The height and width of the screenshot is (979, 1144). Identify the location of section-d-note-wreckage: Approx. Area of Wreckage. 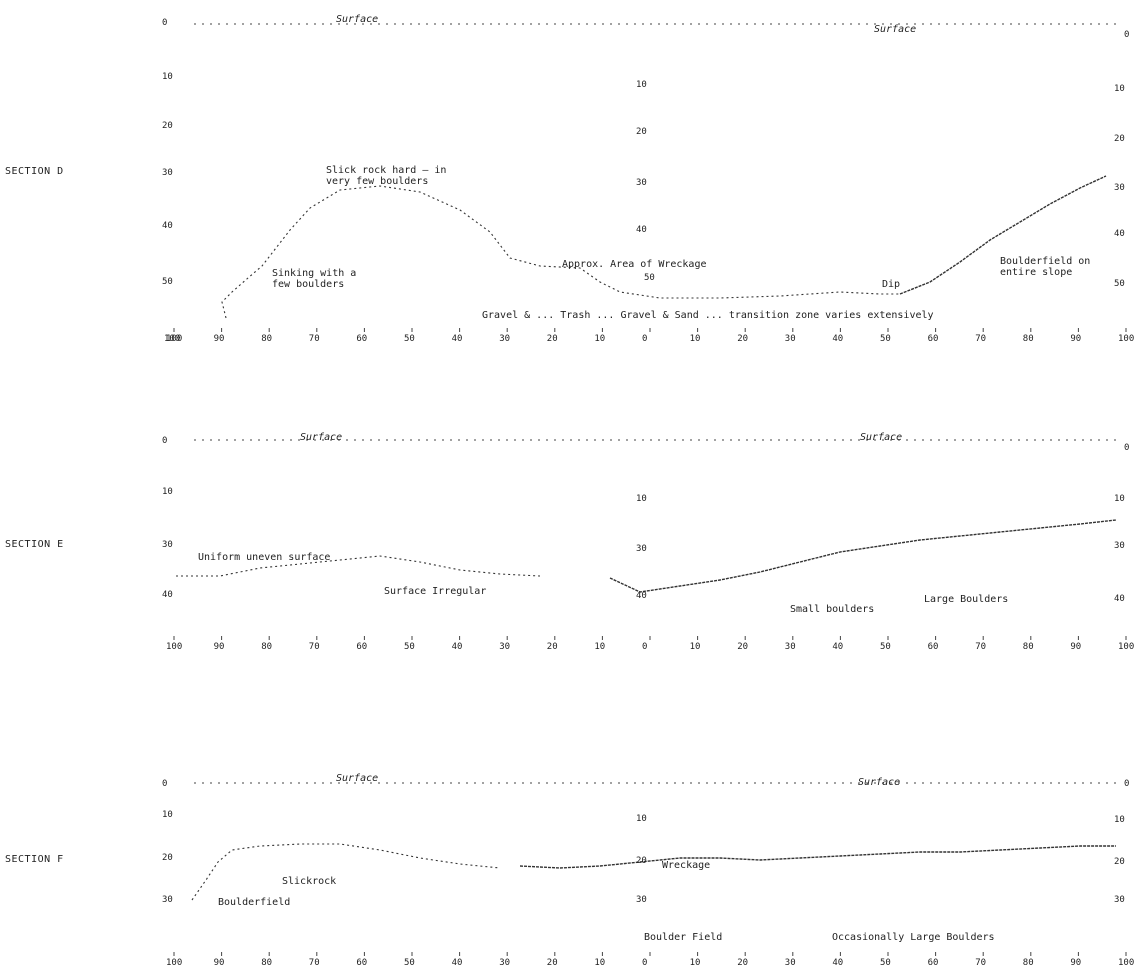
(634, 264).